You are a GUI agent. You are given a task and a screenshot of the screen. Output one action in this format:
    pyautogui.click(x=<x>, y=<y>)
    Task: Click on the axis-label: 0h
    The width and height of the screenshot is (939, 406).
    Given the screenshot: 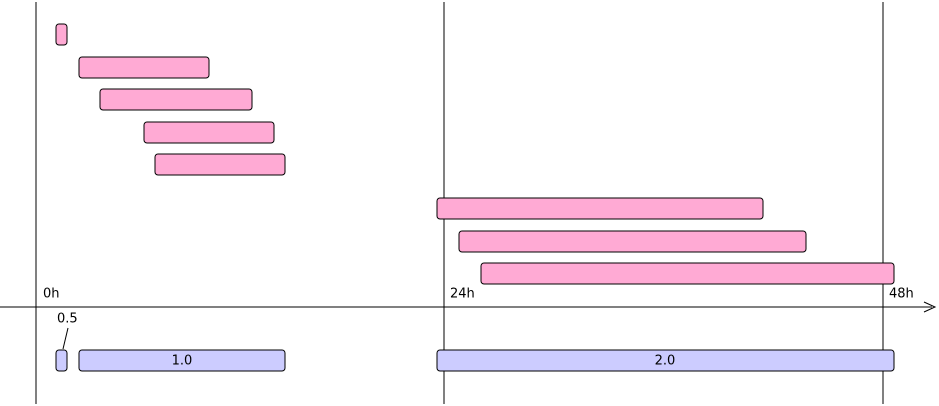 What is the action you would take?
    pyautogui.click(x=51, y=294)
    